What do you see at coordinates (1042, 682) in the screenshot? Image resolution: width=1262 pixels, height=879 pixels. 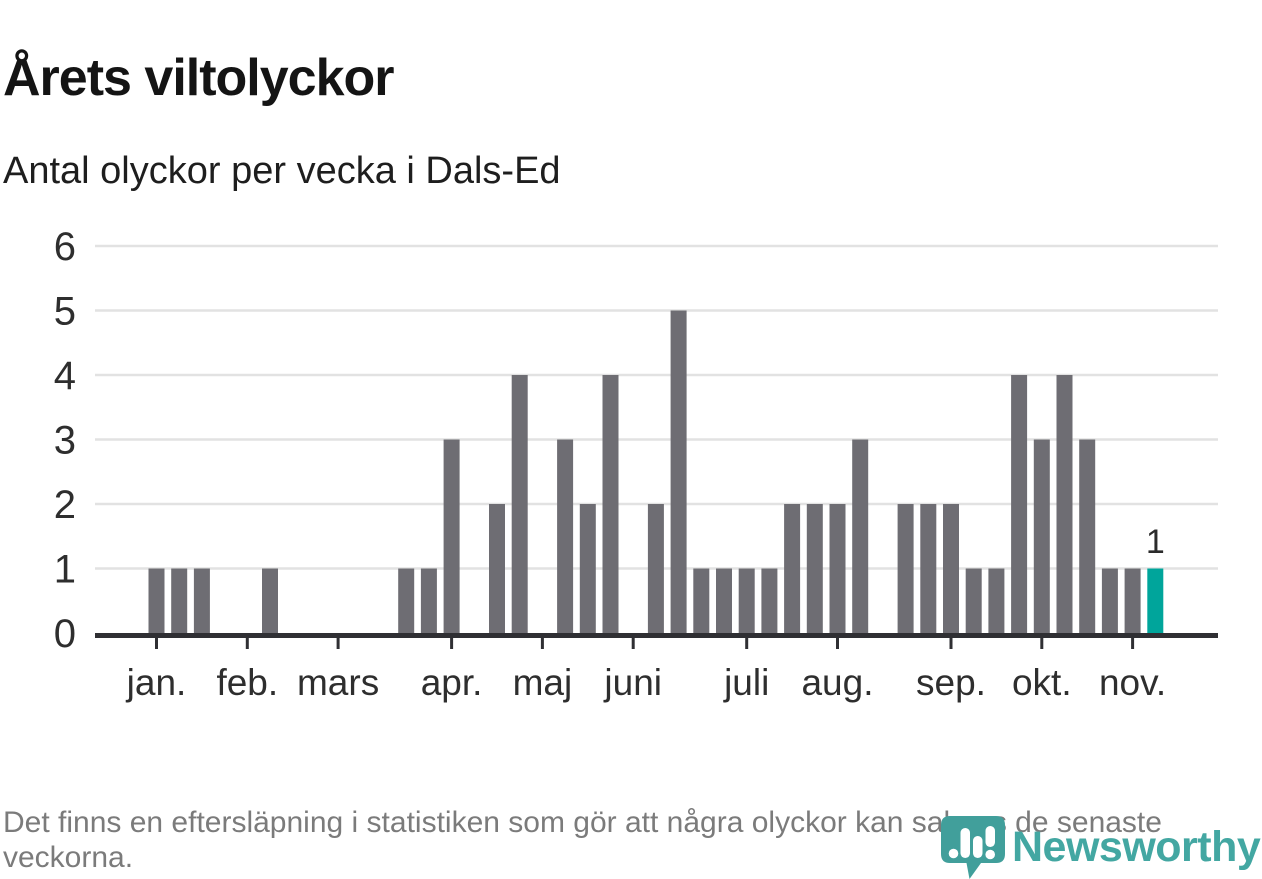 I see `month-label-okt: okt.` at bounding box center [1042, 682].